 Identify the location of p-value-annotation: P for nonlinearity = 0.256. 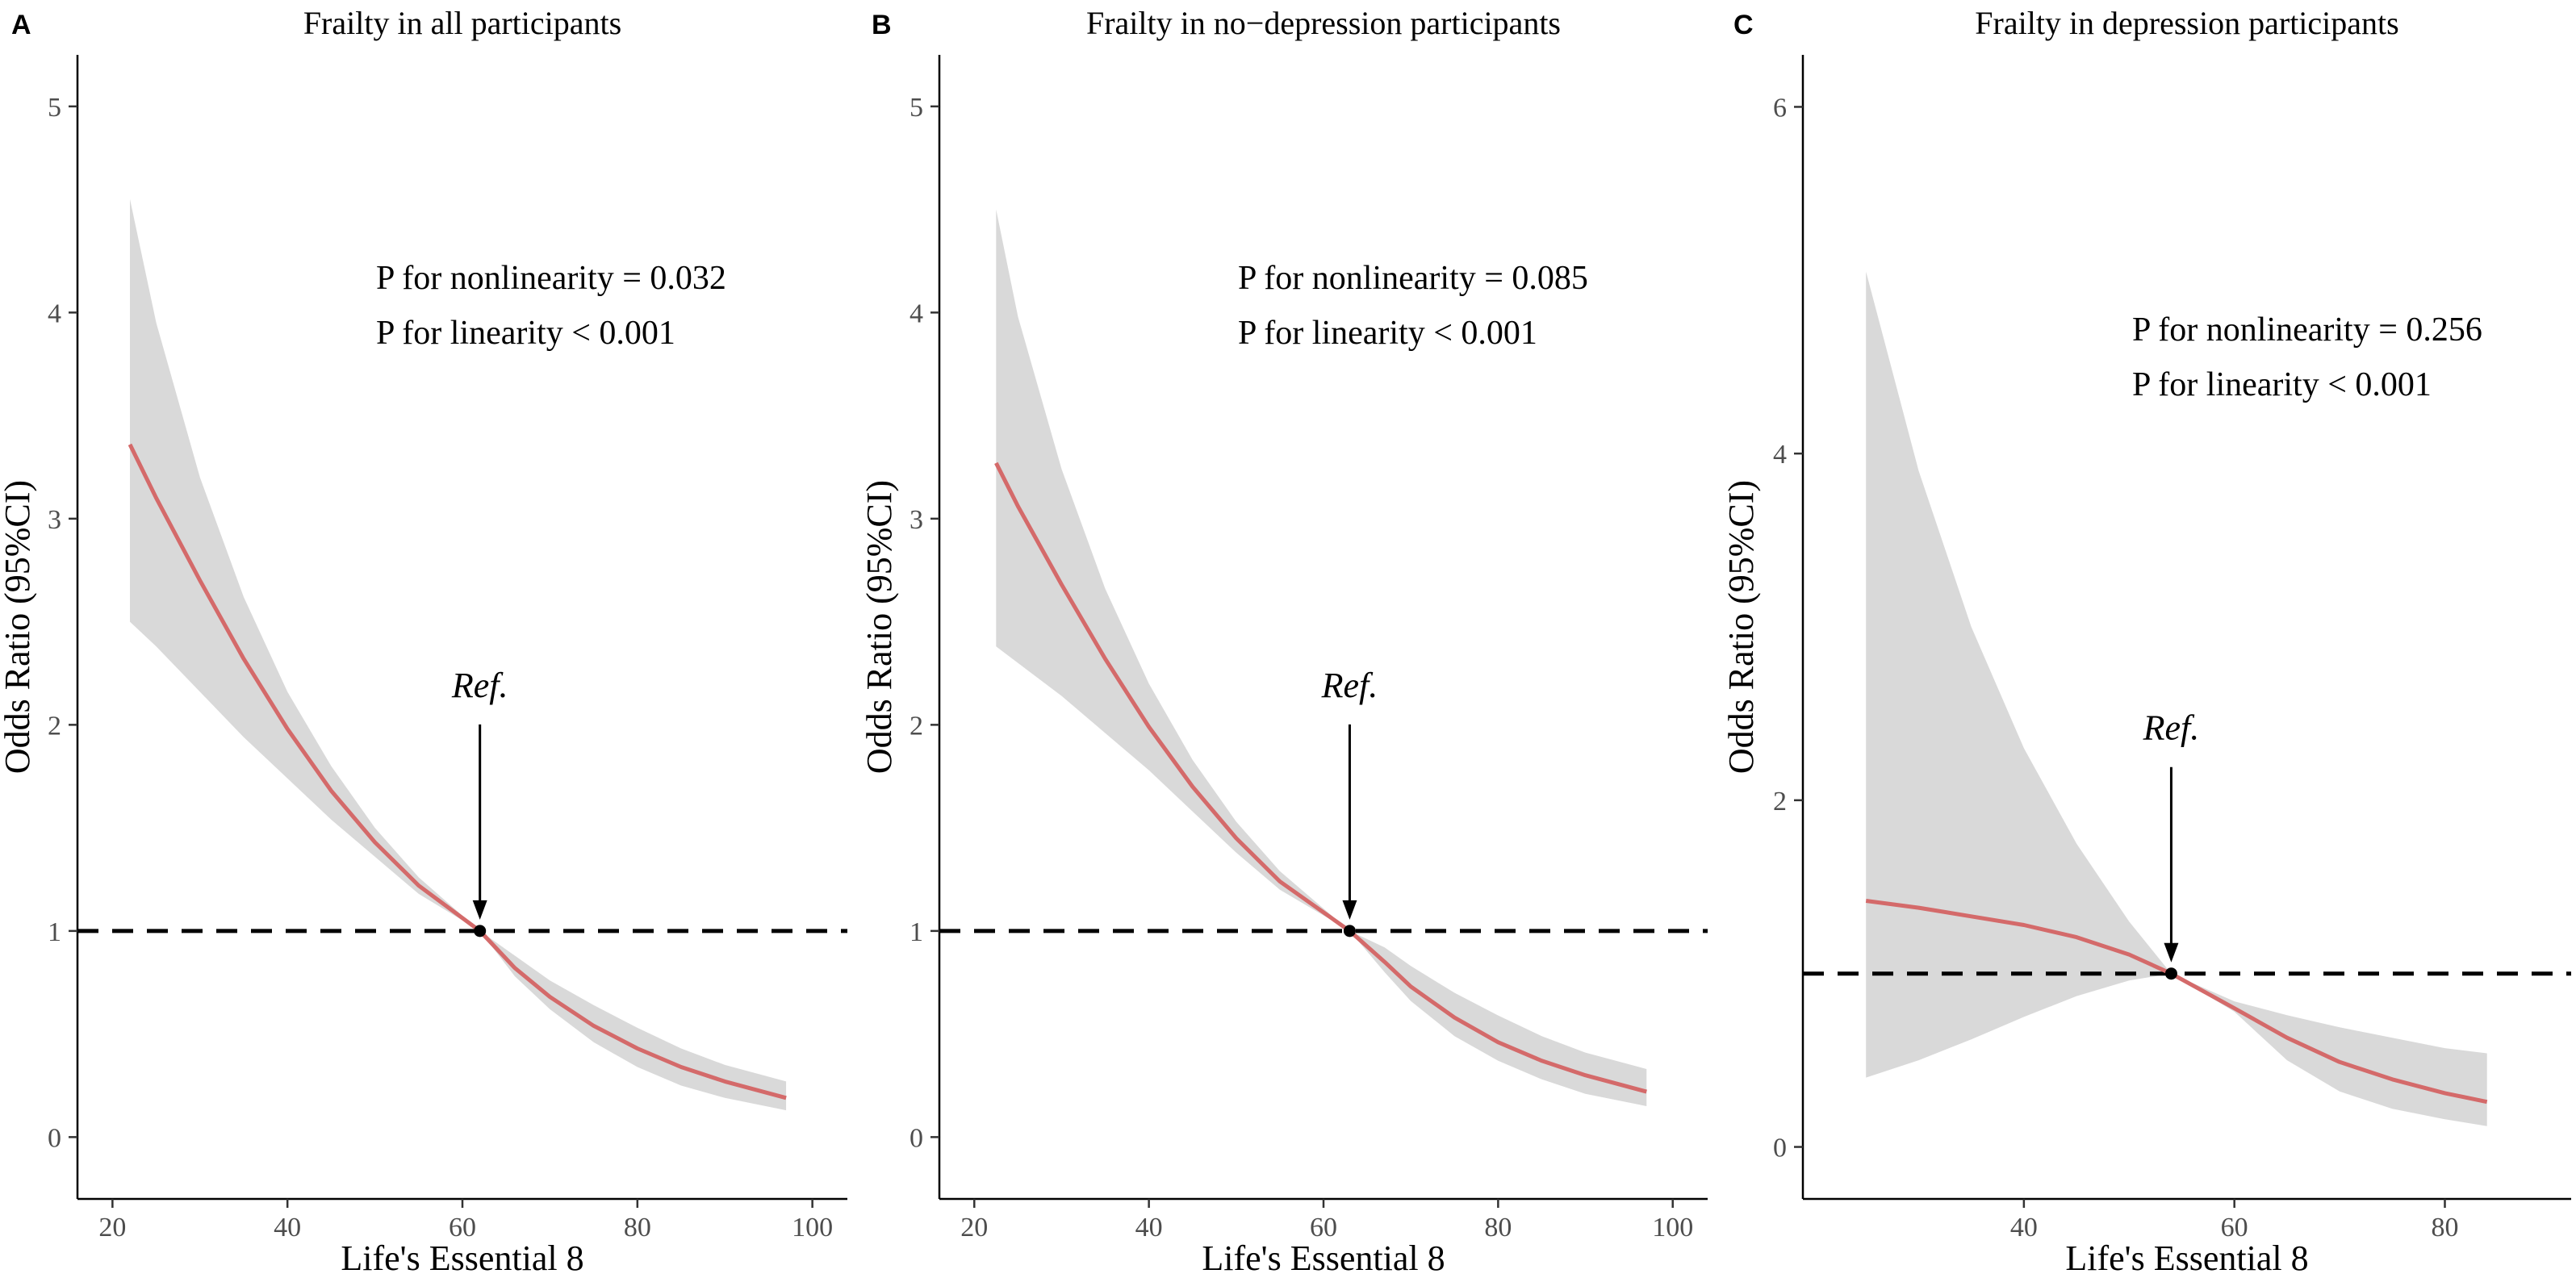
(2307, 330).